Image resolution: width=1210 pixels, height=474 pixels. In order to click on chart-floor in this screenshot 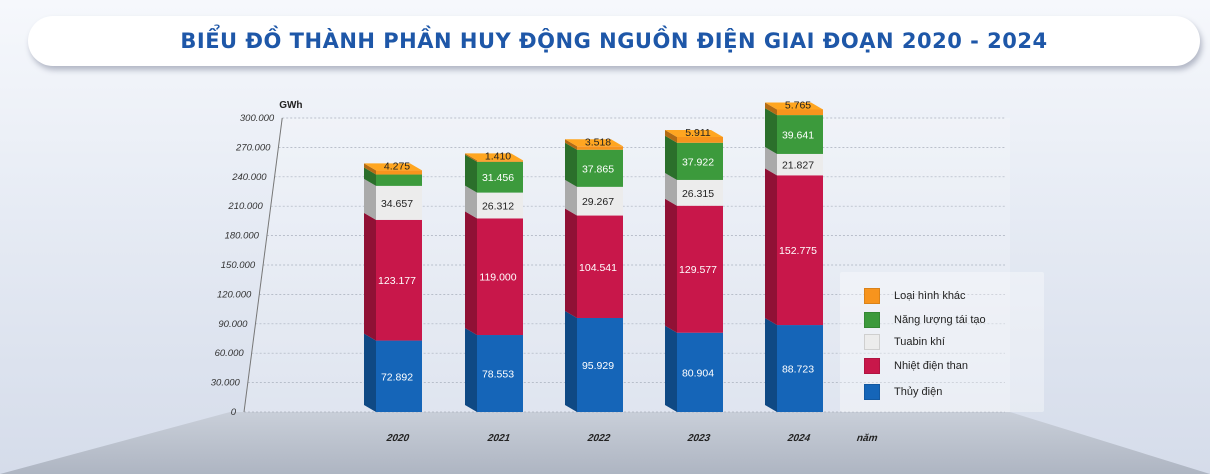, I will do `click(605, 443)`.